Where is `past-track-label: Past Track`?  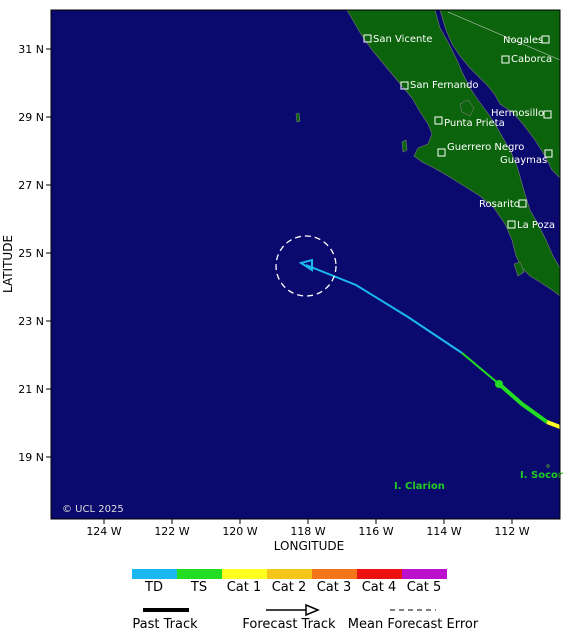 past-track-label: Past Track is located at coordinates (165, 624).